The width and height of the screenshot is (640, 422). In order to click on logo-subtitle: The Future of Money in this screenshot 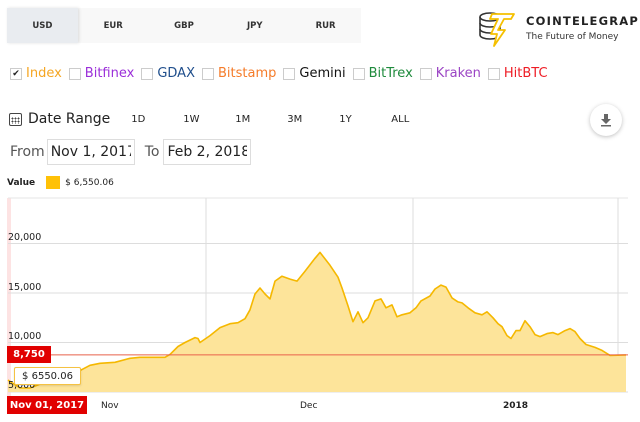, I will do `click(572, 37)`.